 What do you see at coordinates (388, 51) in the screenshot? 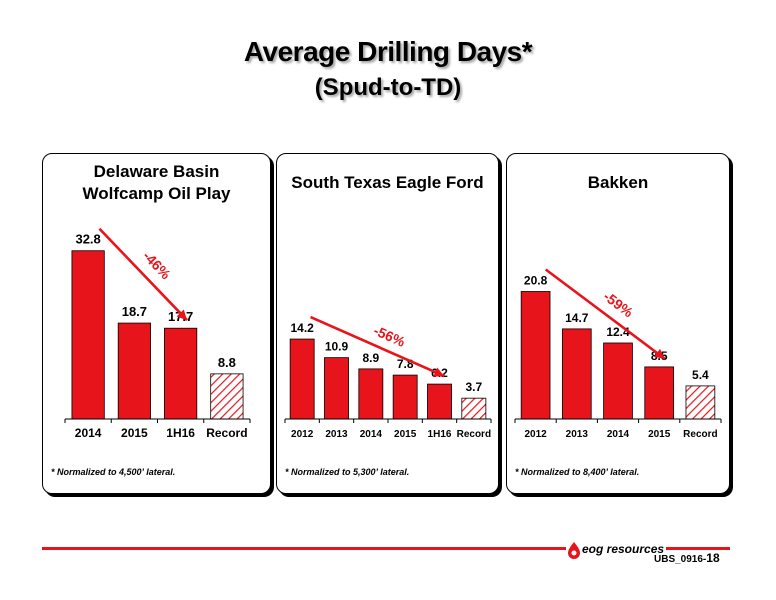
I see `slide-title: Average Drilling Days*` at bounding box center [388, 51].